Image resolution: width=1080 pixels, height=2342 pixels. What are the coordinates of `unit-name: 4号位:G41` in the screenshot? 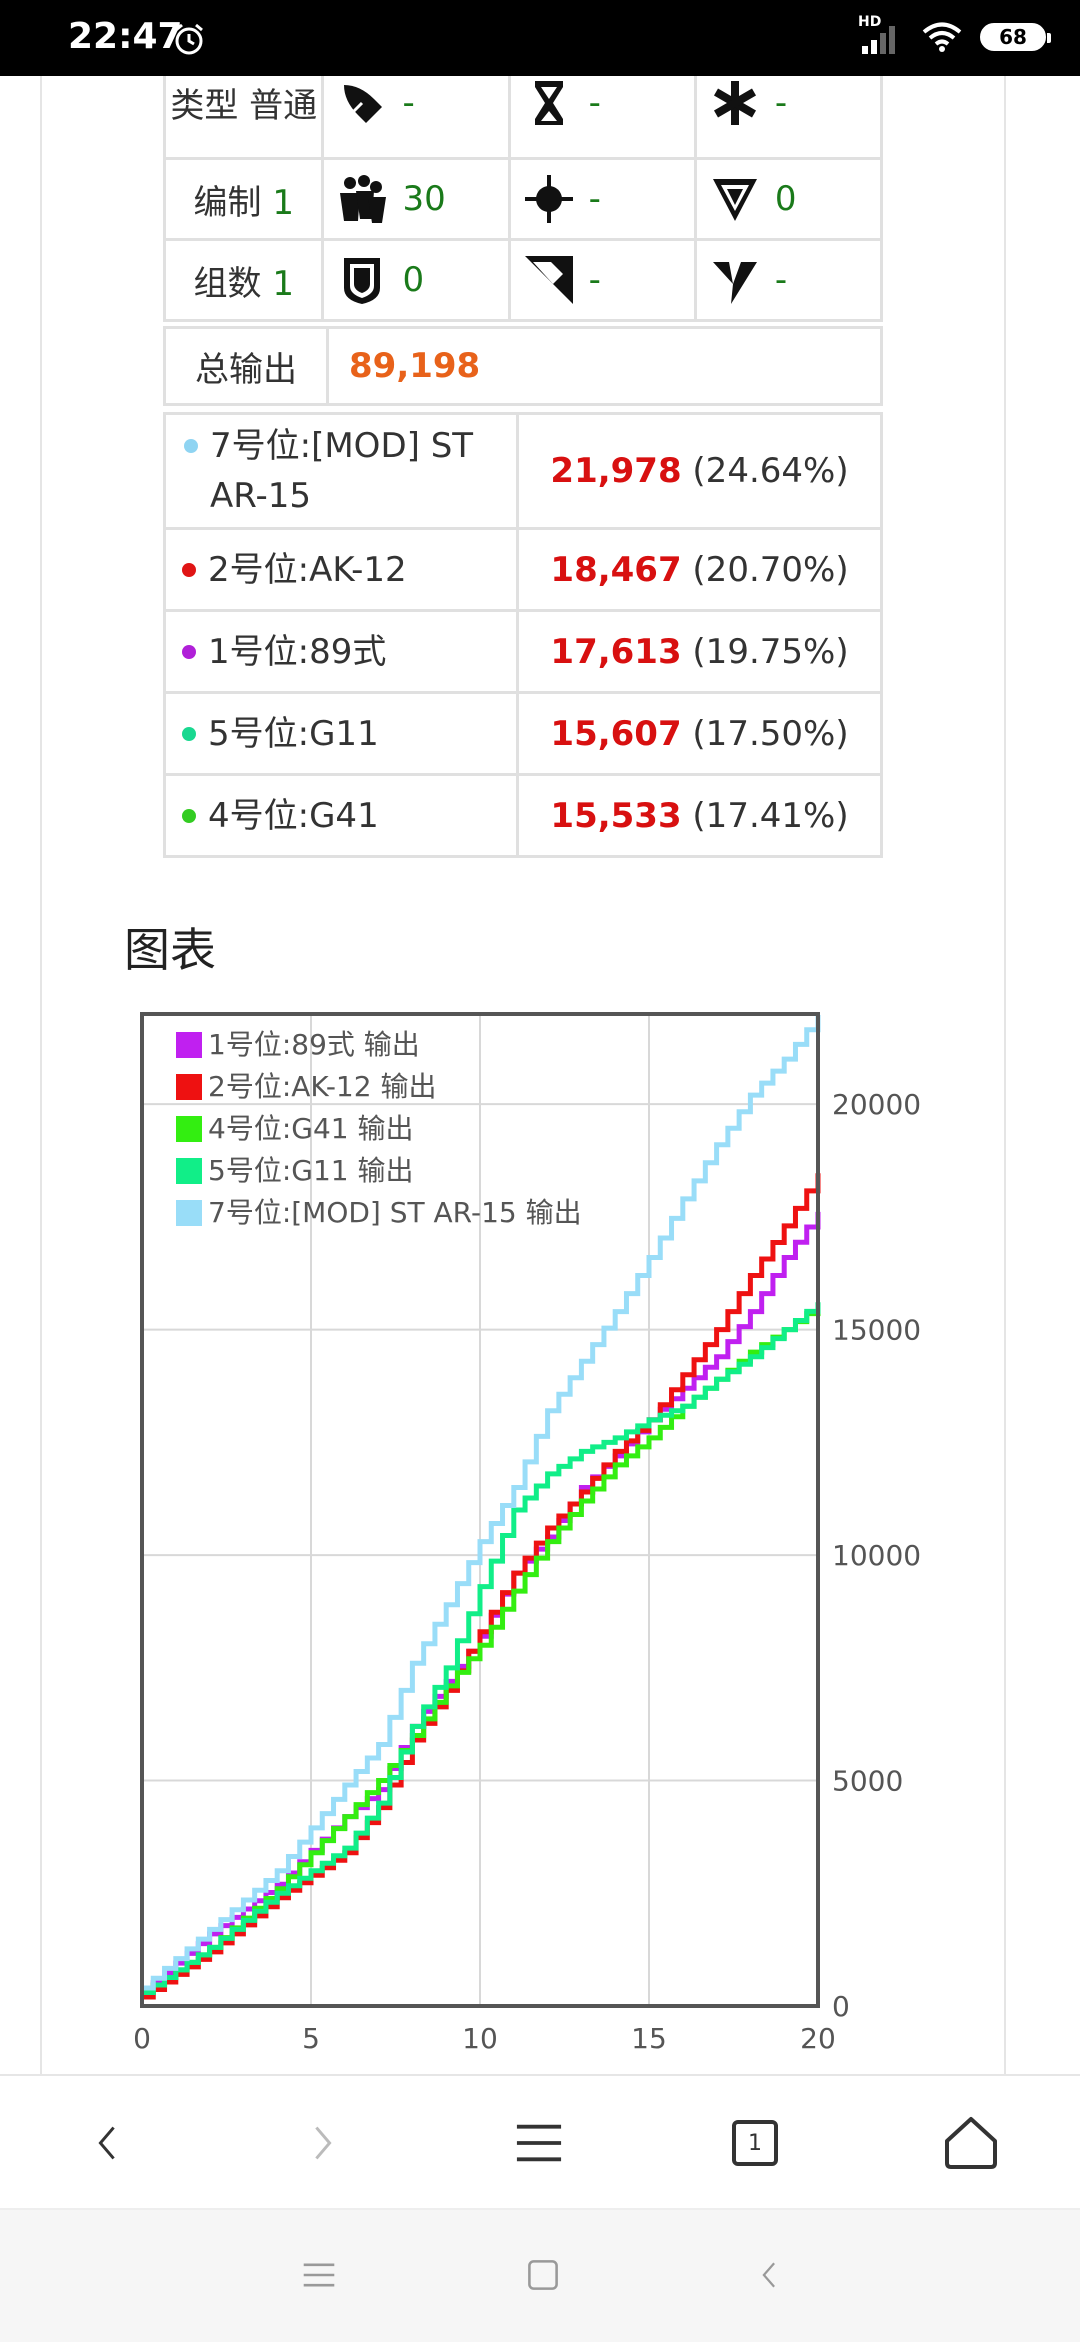 It's located at (293, 815).